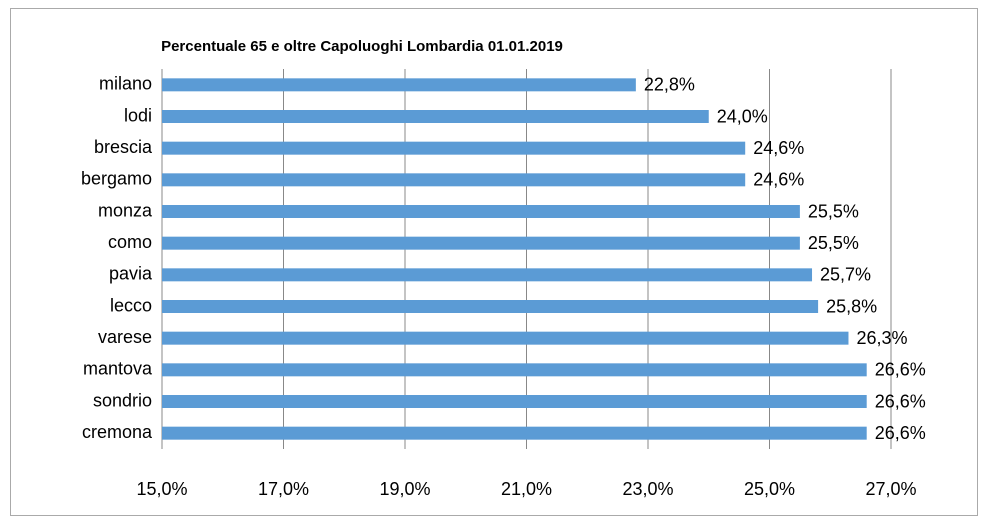 The image size is (988, 524). Describe the element at coordinates (131, 305) in the screenshot. I see `y-tick-label: lecco` at that location.